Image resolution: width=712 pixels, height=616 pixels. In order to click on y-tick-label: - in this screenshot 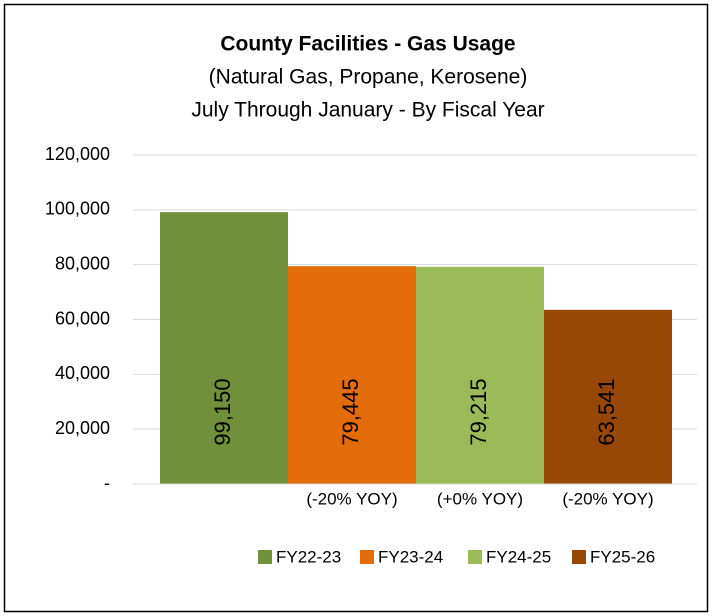, I will do `click(107, 483)`.